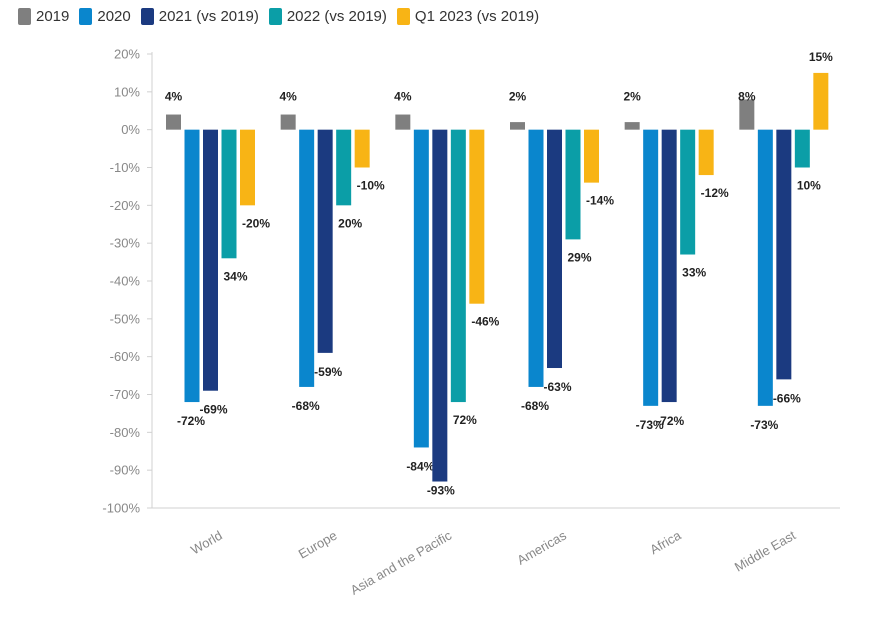 This screenshot has height=621, width=885. Describe the element at coordinates (328, 372) in the screenshot. I see `data-label: -59%` at that location.